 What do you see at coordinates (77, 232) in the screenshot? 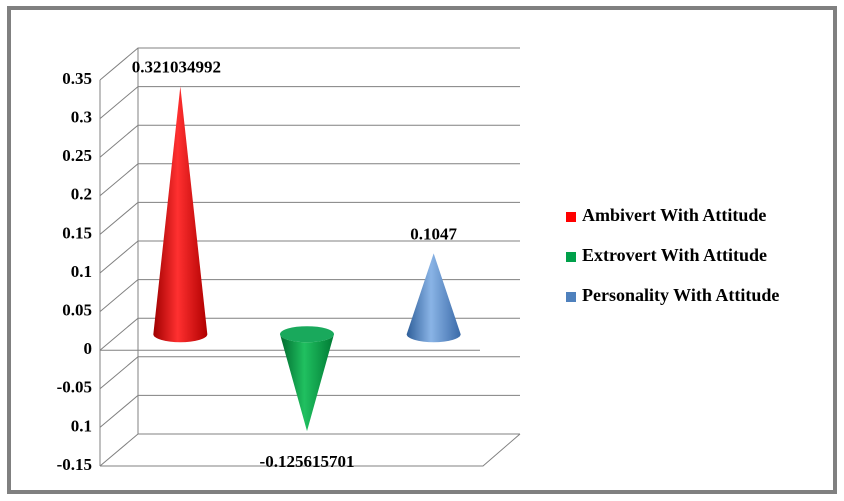
I see `y-tick-label: 0.15` at bounding box center [77, 232].